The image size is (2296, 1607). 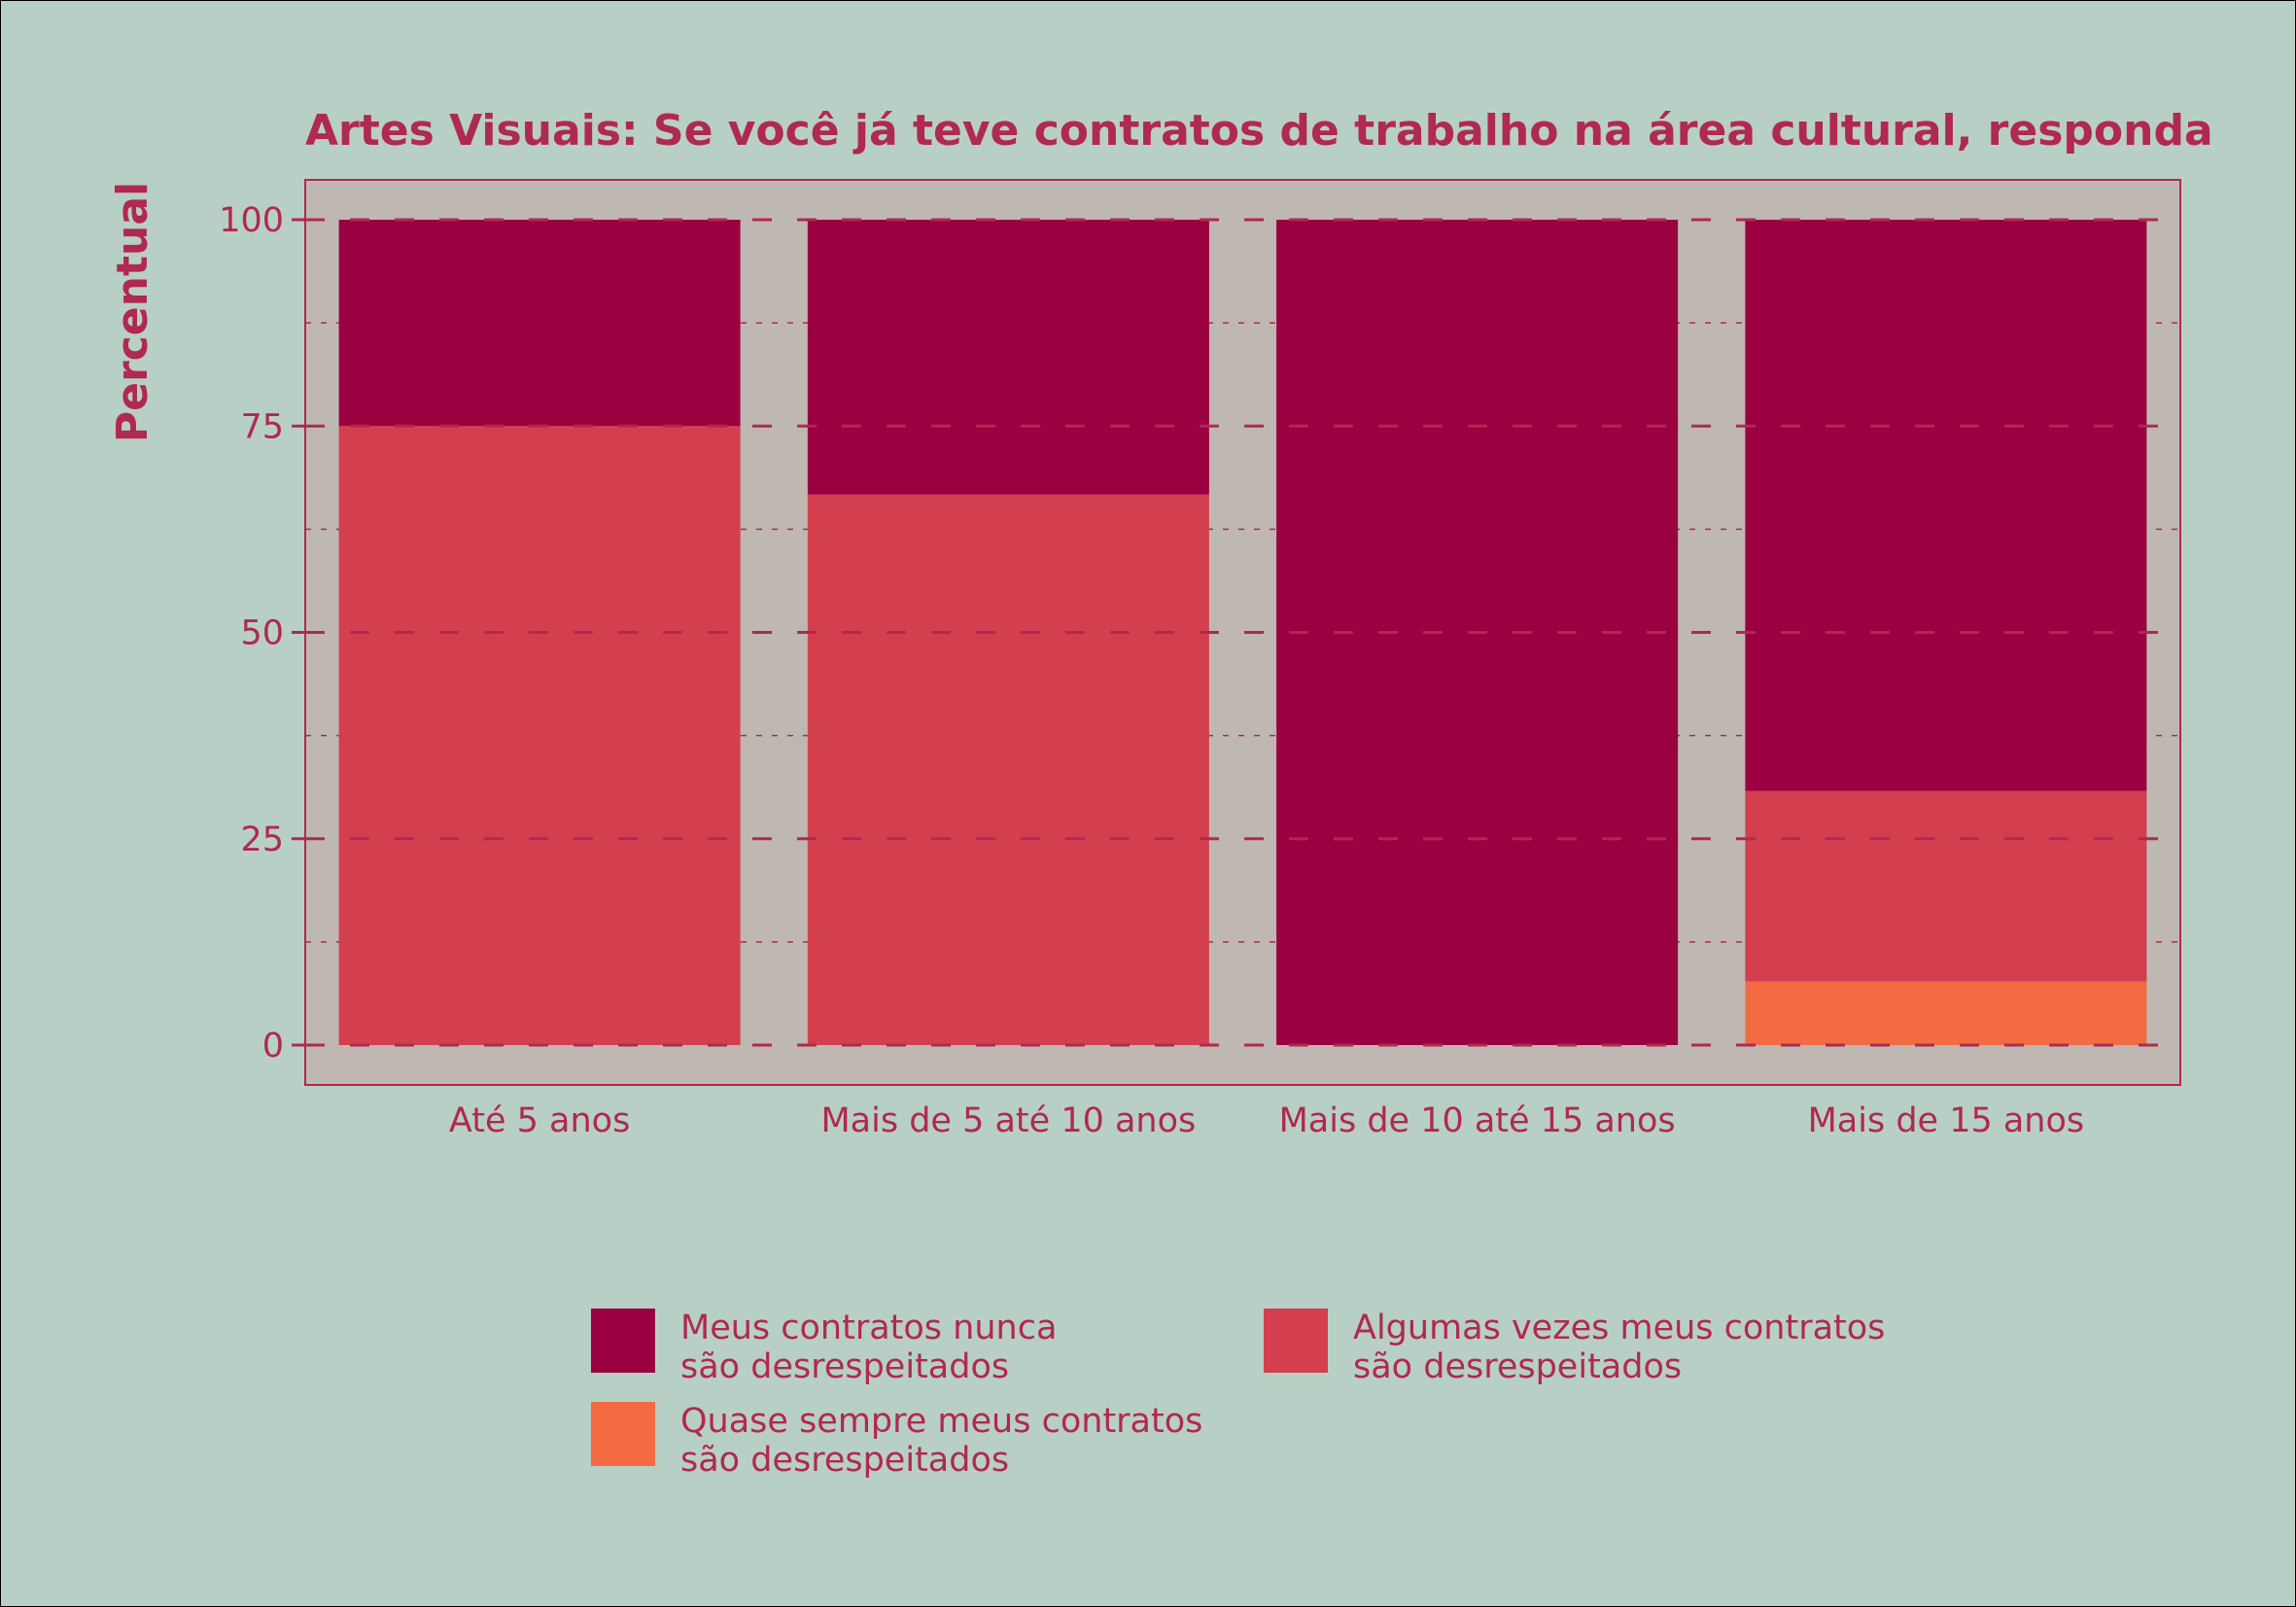 I want to click on legend-item-never: Meus contratos nunca são desrespeitados, so click(x=917, y=1347).